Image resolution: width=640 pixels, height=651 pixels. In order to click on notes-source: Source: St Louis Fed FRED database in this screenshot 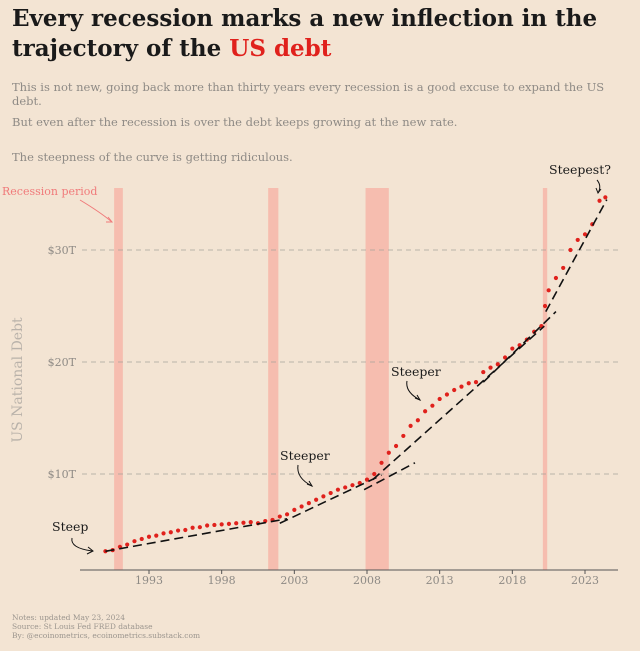, I will do `click(82, 626)`.